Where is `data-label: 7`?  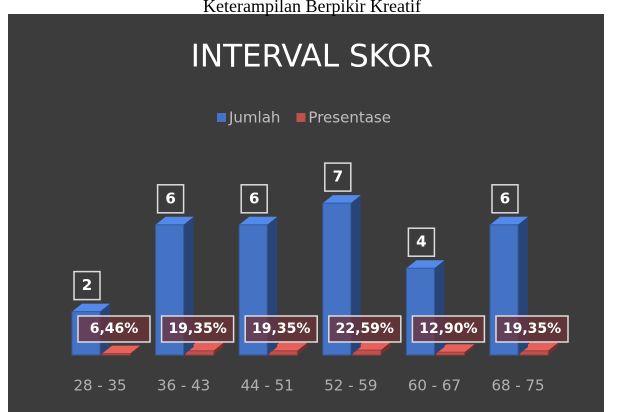 data-label: 7 is located at coordinates (338, 177).